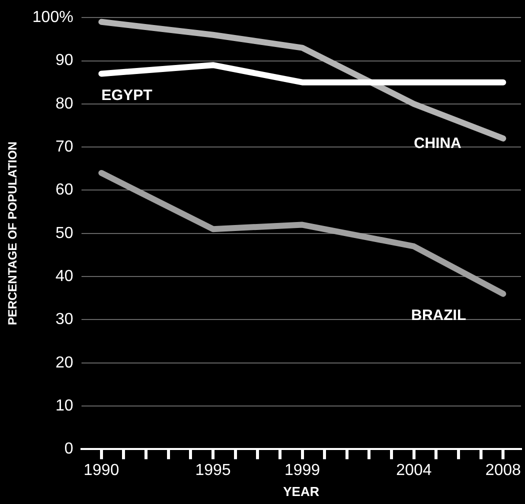  What do you see at coordinates (503, 471) in the screenshot?
I see `x-tick-label: 2008` at bounding box center [503, 471].